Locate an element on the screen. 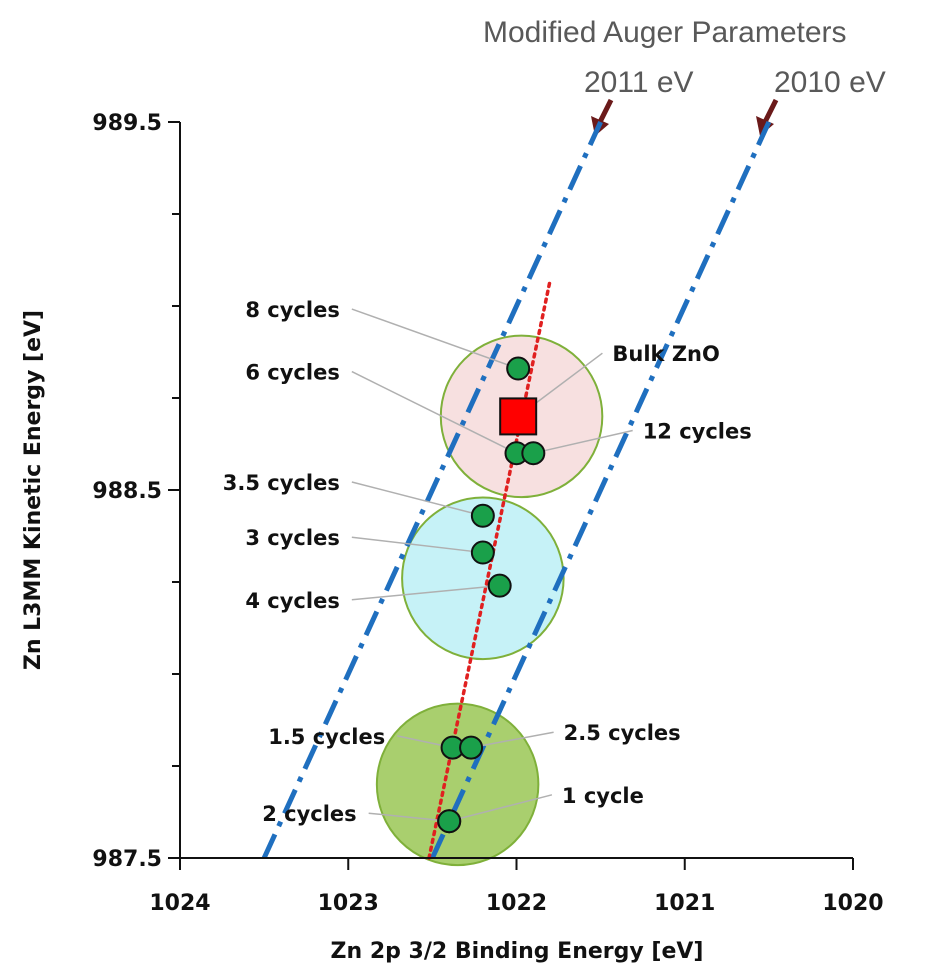 The width and height of the screenshot is (941, 973). data-points is located at coordinates (491, 595).